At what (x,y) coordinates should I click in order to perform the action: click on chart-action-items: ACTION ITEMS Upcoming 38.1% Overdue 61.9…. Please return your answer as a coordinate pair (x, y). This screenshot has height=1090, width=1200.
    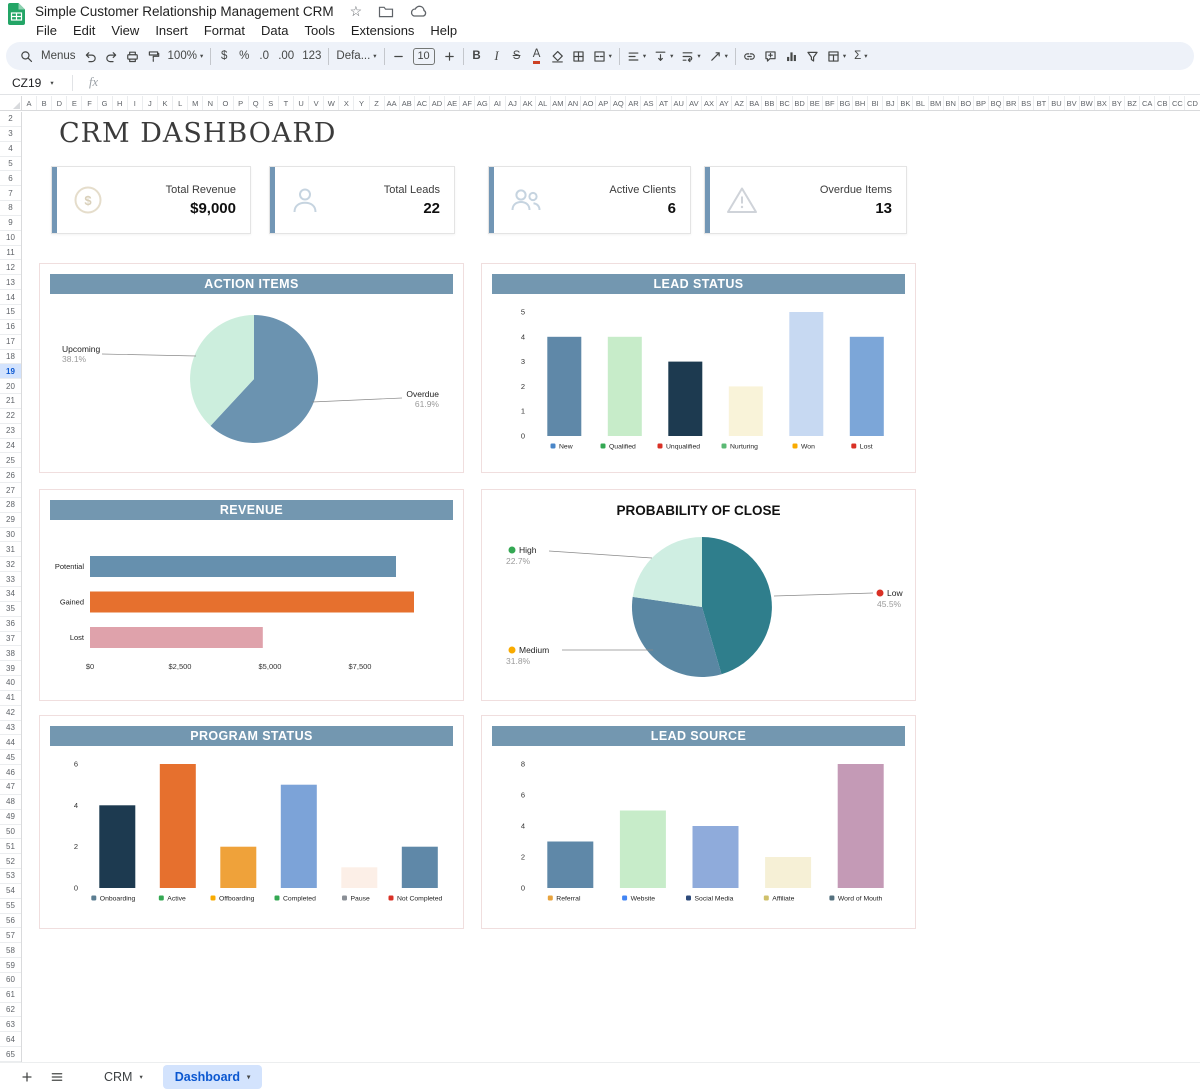
    Looking at the image, I should click on (251, 368).